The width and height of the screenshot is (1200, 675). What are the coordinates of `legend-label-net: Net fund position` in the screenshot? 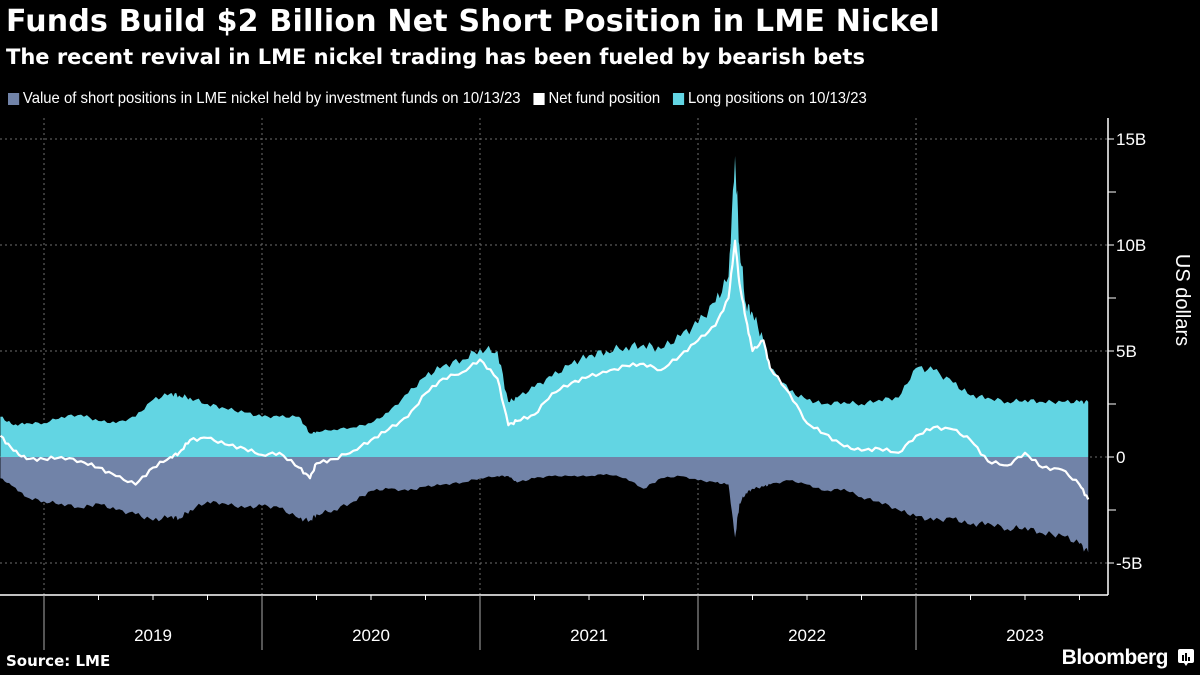 It's located at (604, 98).